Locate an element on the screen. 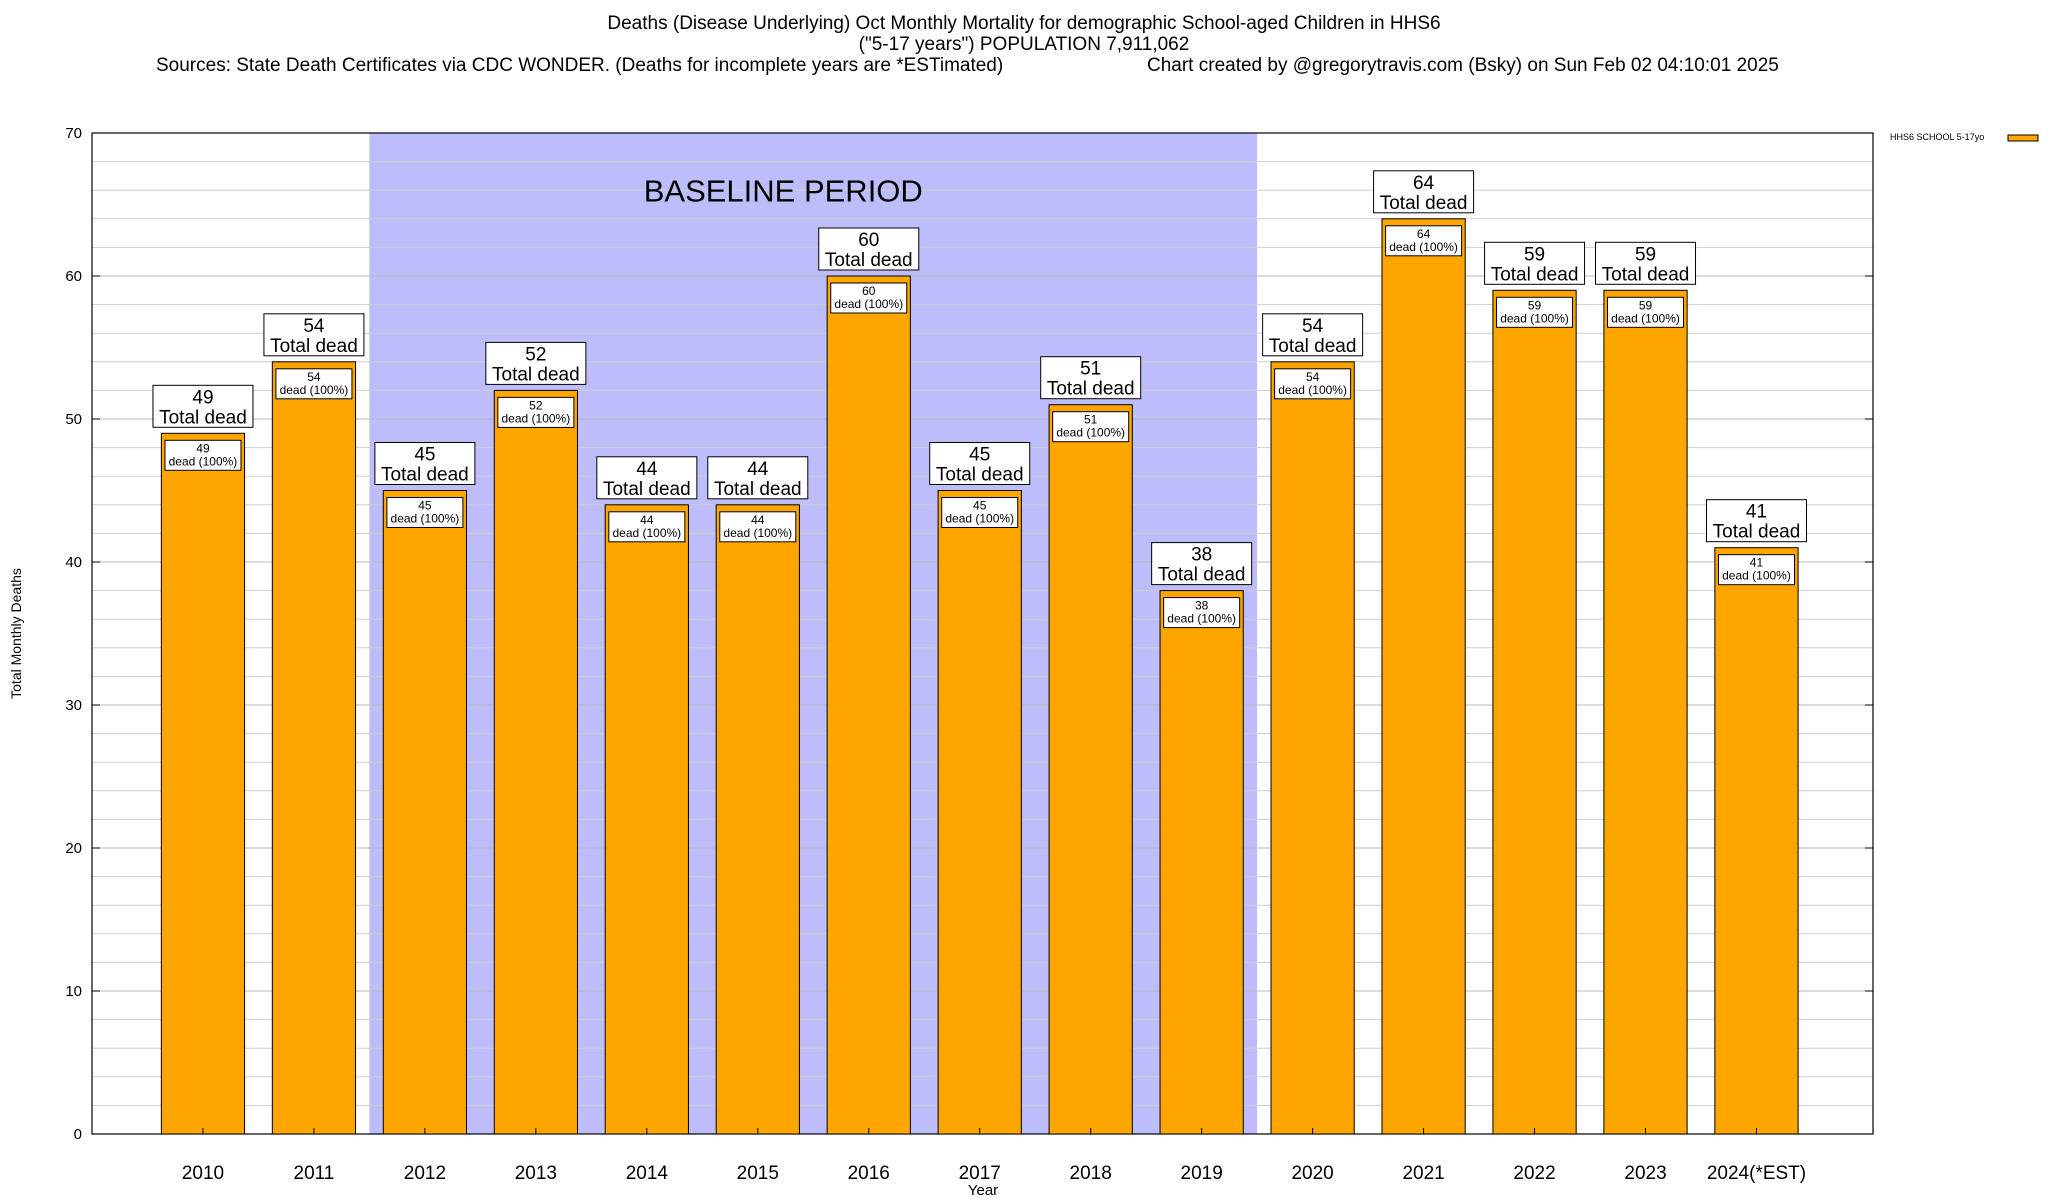 The width and height of the screenshot is (2048, 1200). x-tick-label: 2021 is located at coordinates (1423, 1173).